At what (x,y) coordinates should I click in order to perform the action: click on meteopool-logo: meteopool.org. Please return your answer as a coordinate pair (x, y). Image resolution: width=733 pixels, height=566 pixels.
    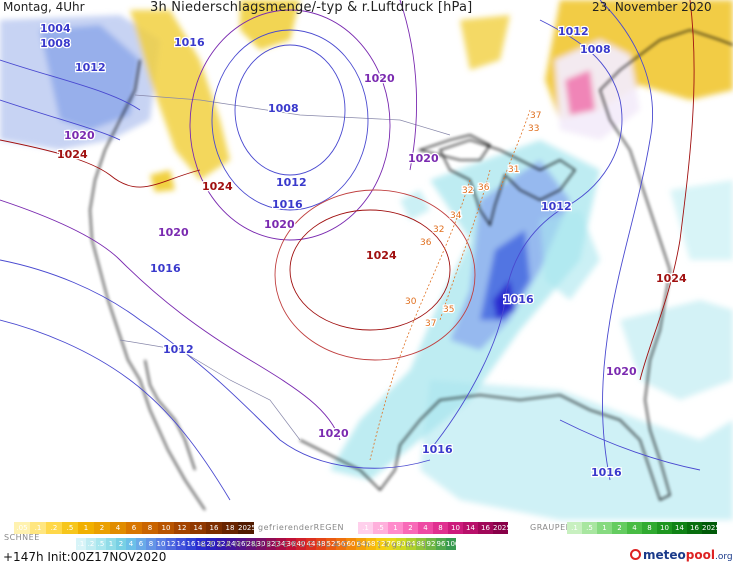
    Looking at the image, I should click on (681, 556).